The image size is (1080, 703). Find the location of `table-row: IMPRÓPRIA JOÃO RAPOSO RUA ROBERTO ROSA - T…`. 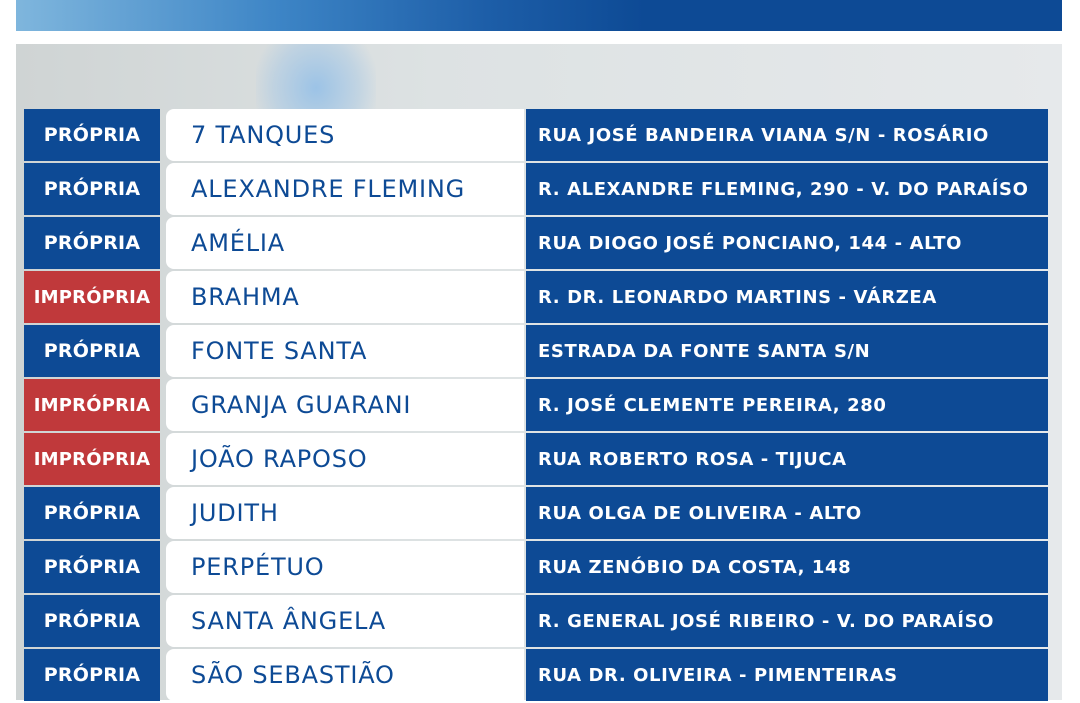

table-row: IMPRÓPRIA JOÃO RAPOSO RUA ROBERTO ROSA - T… is located at coordinates (536, 459).